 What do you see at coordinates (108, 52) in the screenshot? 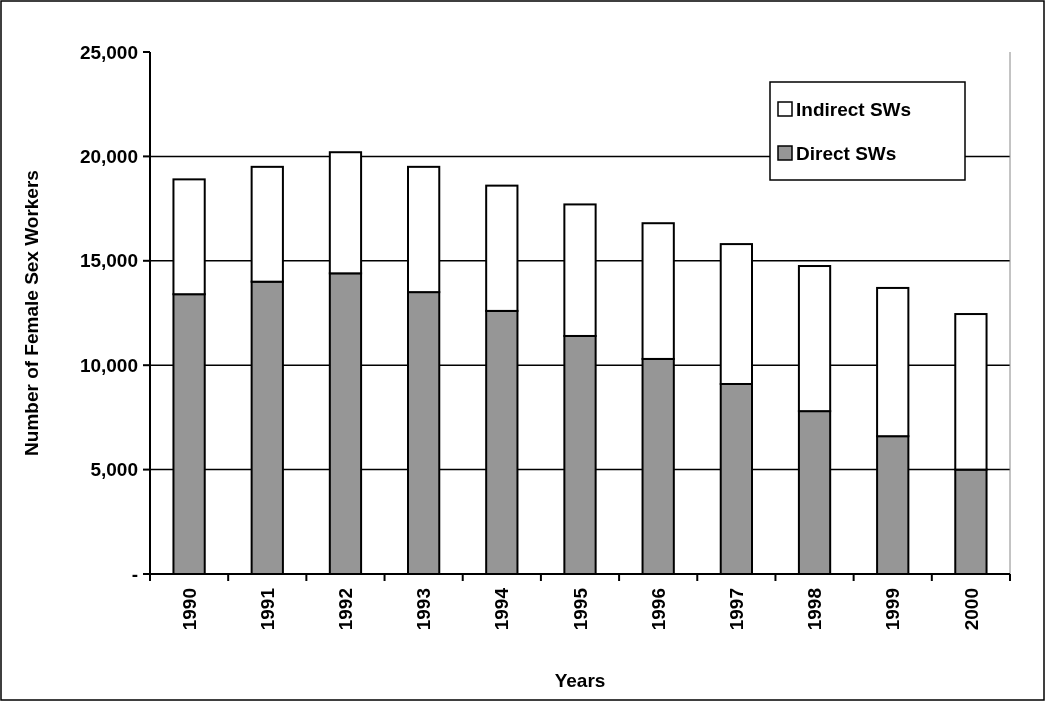
I see `y-tick-label: 25,000` at bounding box center [108, 52].